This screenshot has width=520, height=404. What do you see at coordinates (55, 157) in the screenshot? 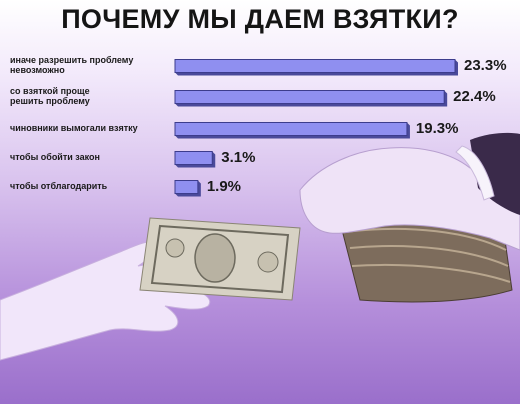
I see `category-label-line: чтобы обойти закон` at bounding box center [55, 157].